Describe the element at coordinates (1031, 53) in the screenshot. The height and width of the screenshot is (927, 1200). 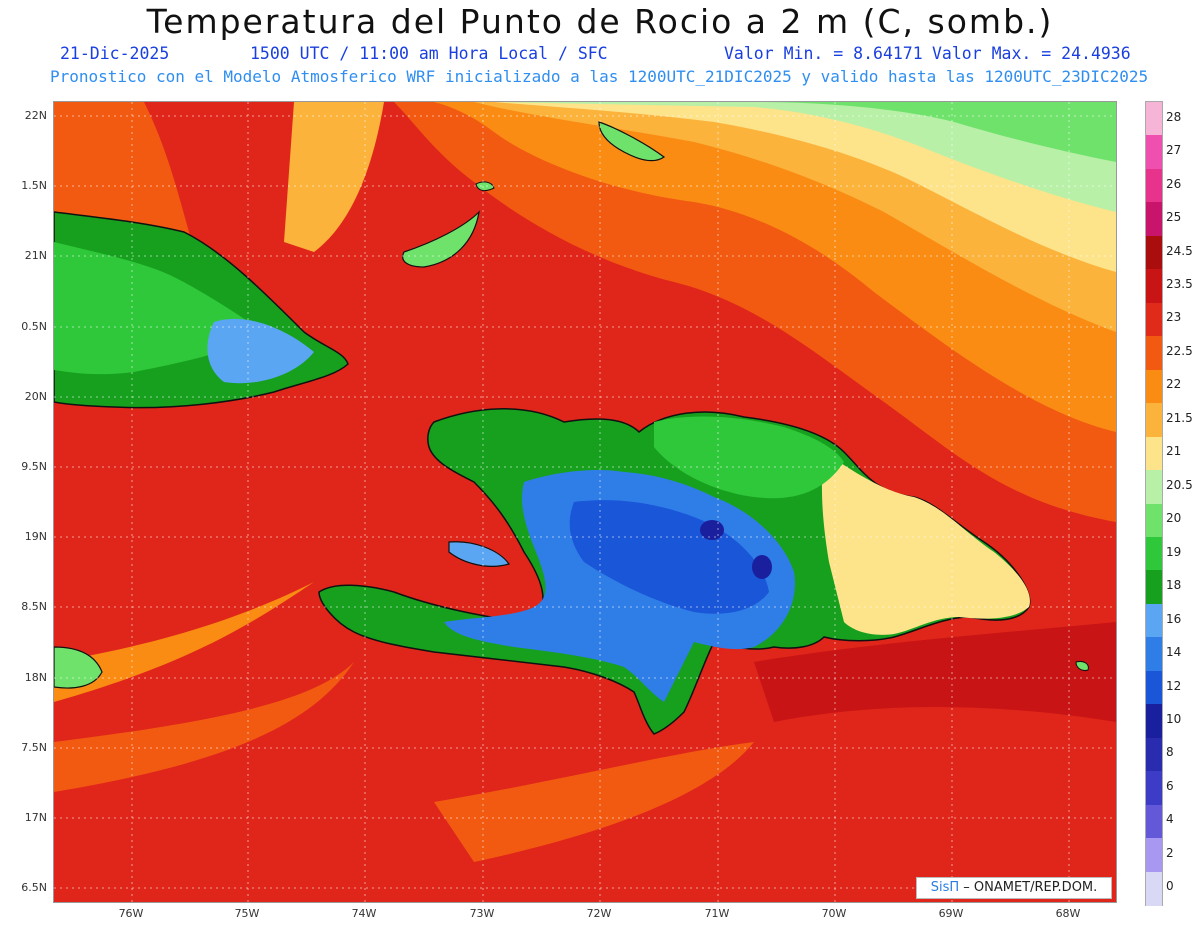
I see `max-value-label: Valor Max. = 24.4936` at that location.